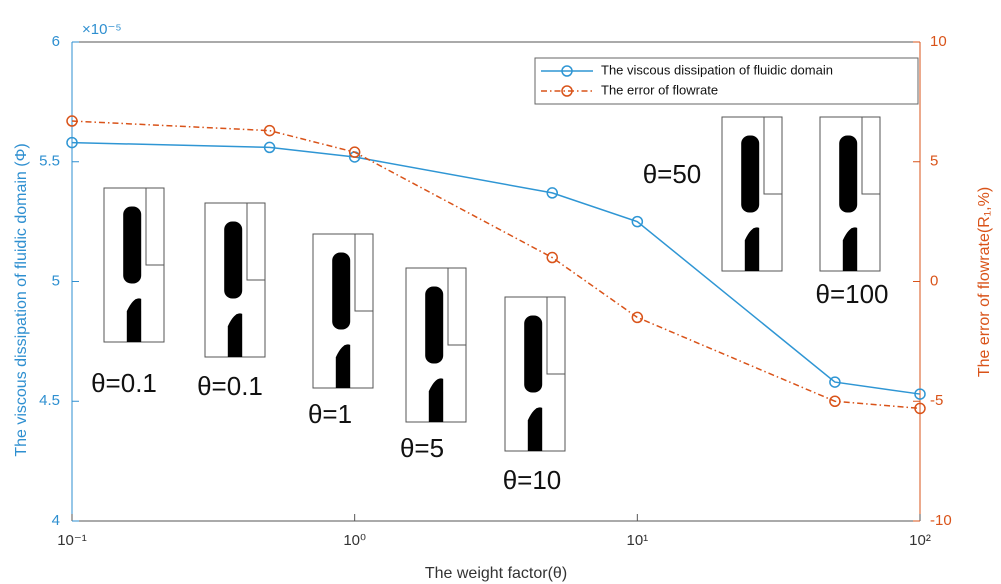 The width and height of the screenshot is (1001, 584). Describe the element at coordinates (936, 400) in the screenshot. I see `y2-tick-label: -5` at that location.